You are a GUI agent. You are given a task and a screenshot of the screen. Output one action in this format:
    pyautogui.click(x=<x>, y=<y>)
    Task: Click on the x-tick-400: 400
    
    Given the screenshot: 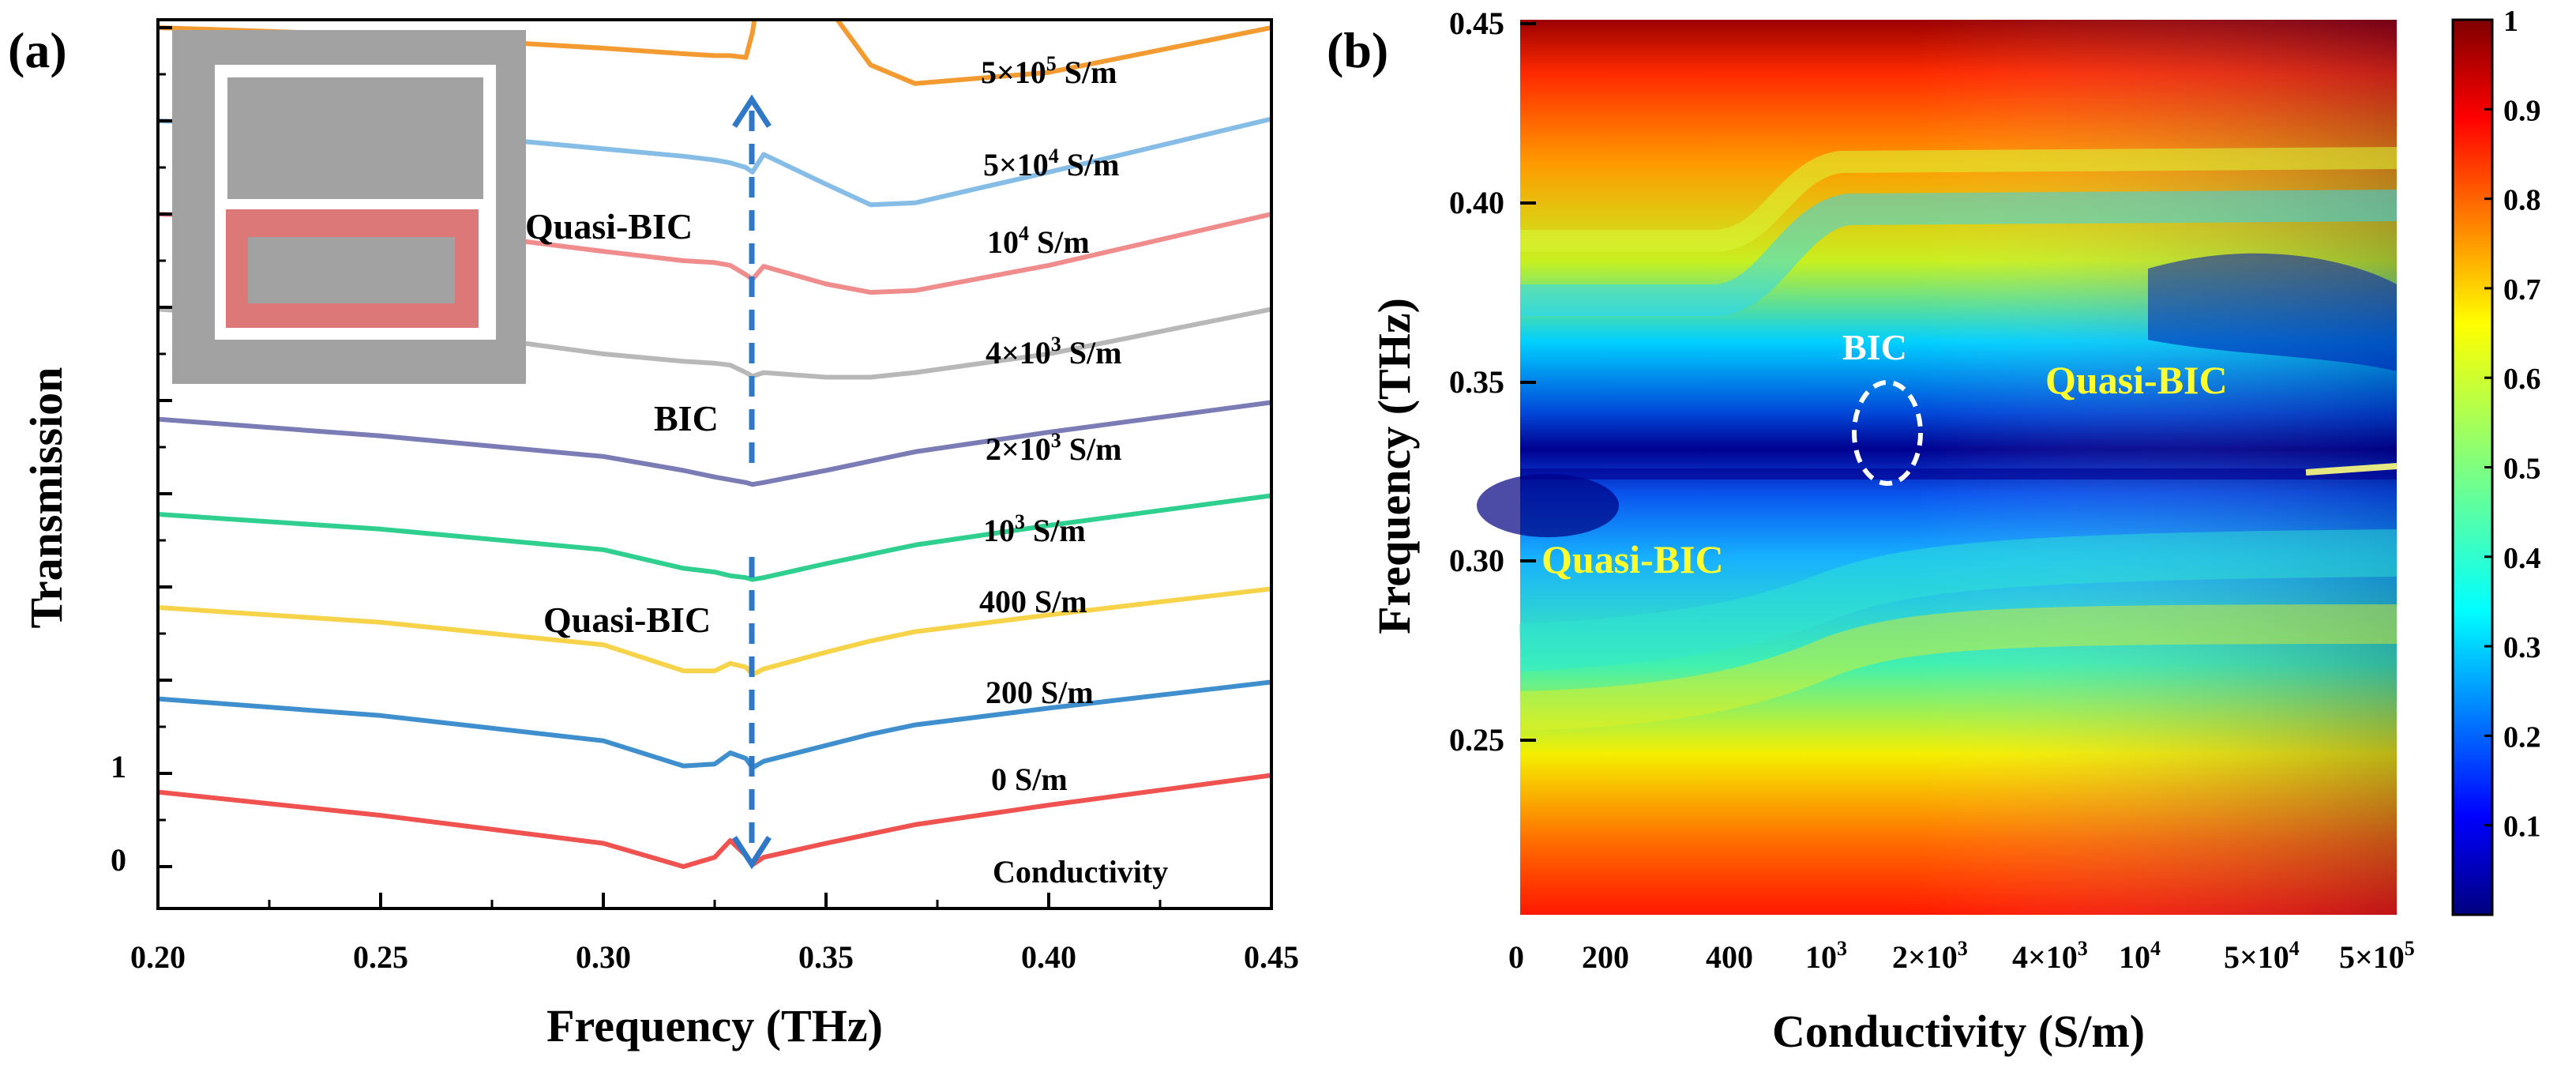 What is the action you would take?
    pyautogui.click(x=1729, y=957)
    